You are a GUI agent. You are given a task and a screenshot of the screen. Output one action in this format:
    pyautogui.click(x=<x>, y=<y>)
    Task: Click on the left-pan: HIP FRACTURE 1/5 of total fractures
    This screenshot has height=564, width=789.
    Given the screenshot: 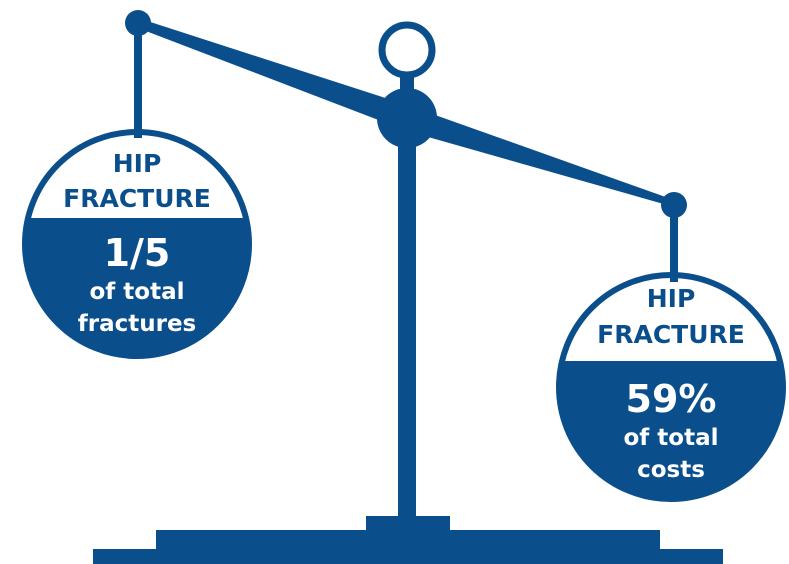 What is the action you would take?
    pyautogui.click(x=137, y=244)
    